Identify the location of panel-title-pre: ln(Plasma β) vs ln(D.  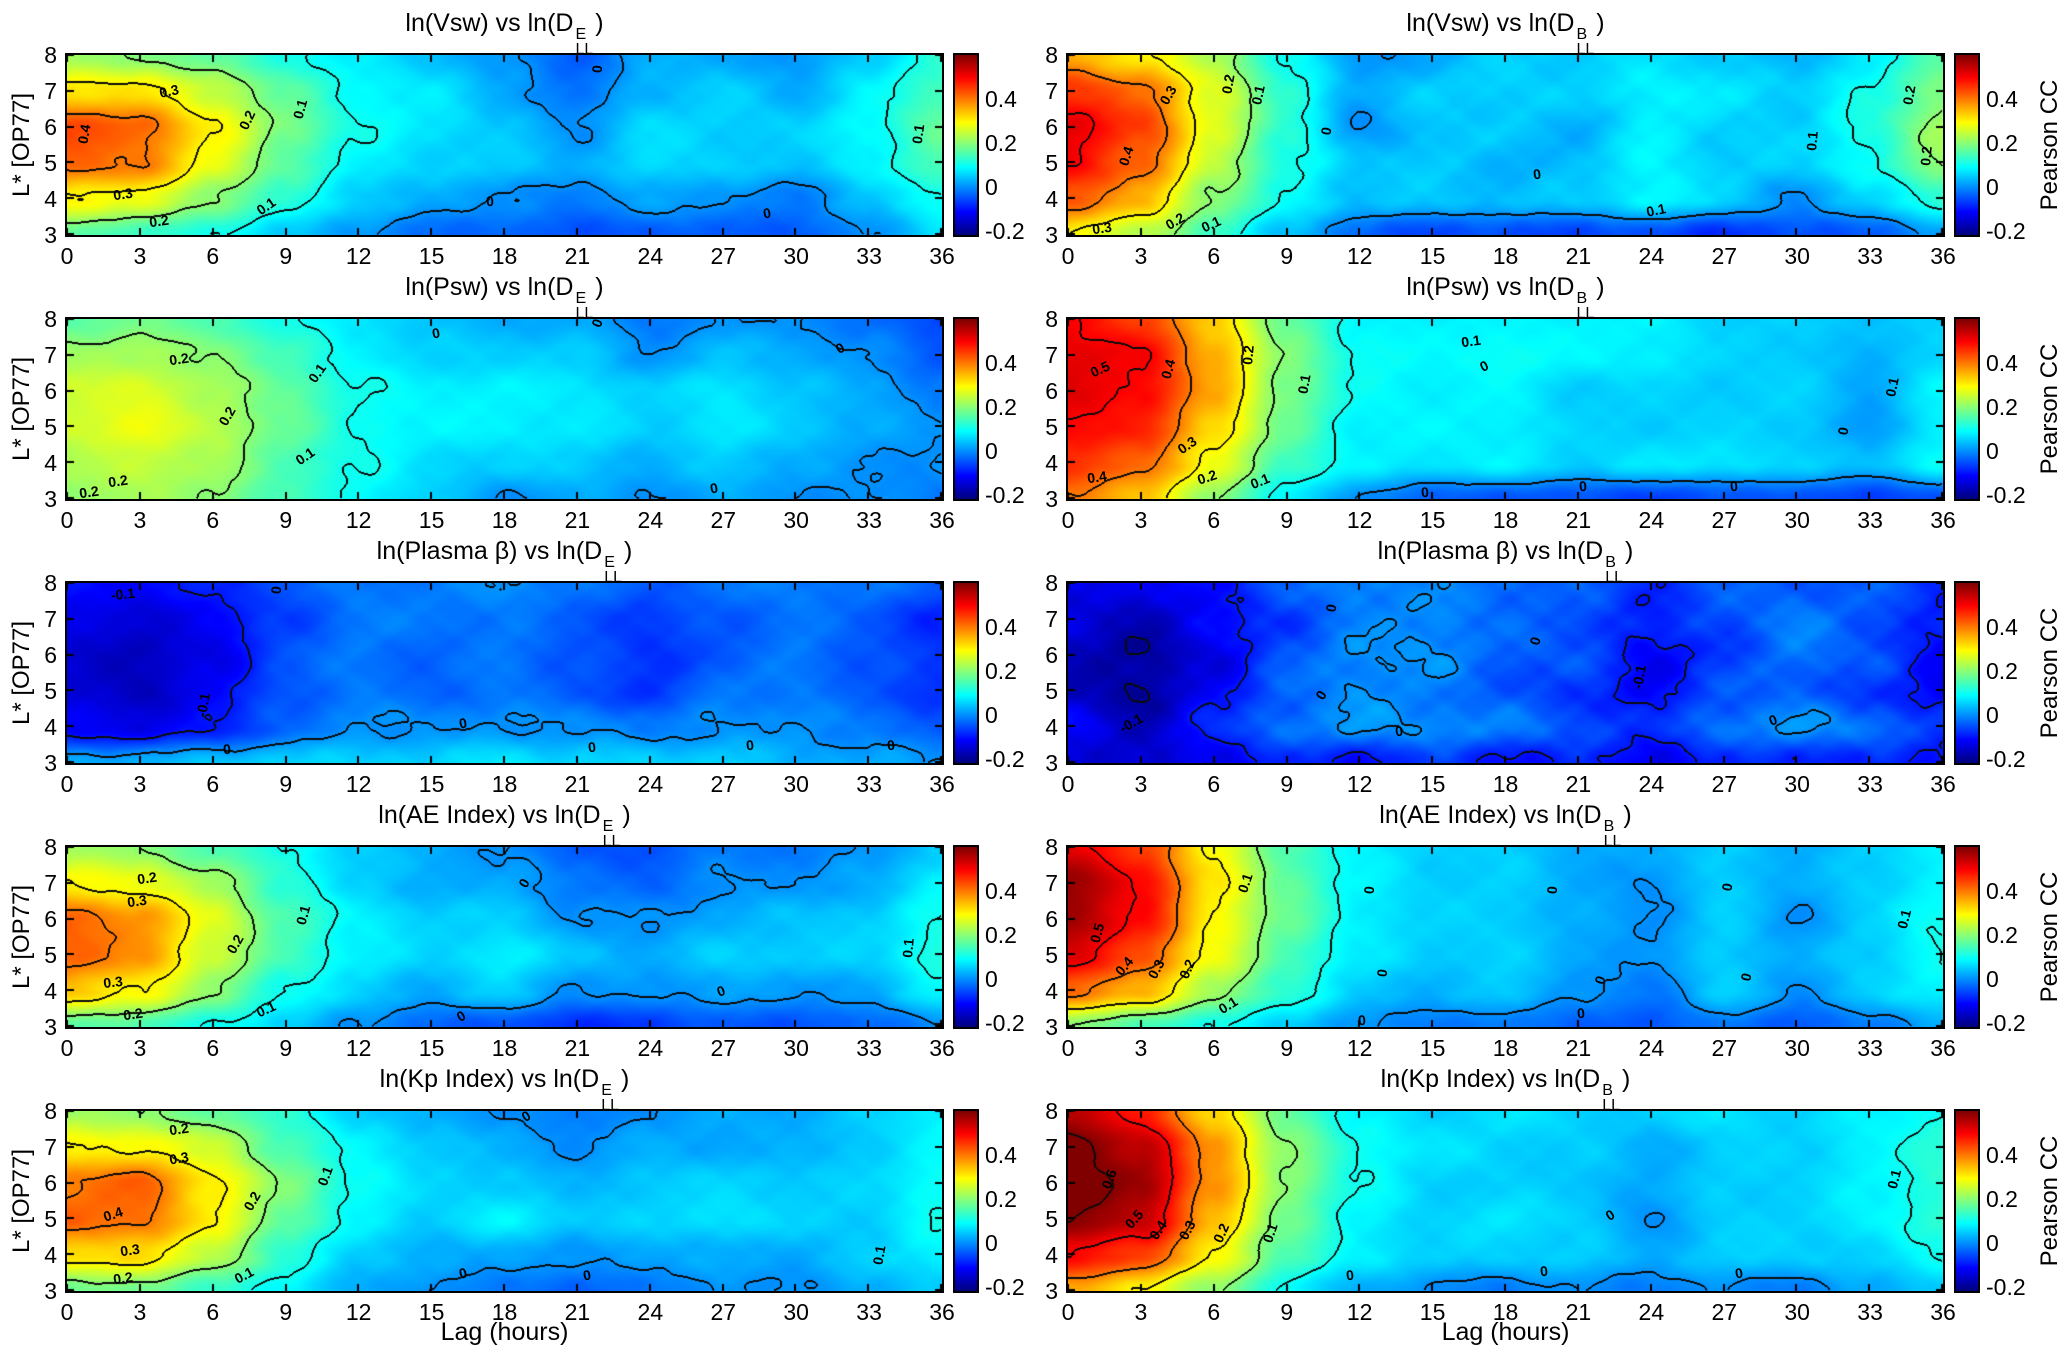
(489, 551).